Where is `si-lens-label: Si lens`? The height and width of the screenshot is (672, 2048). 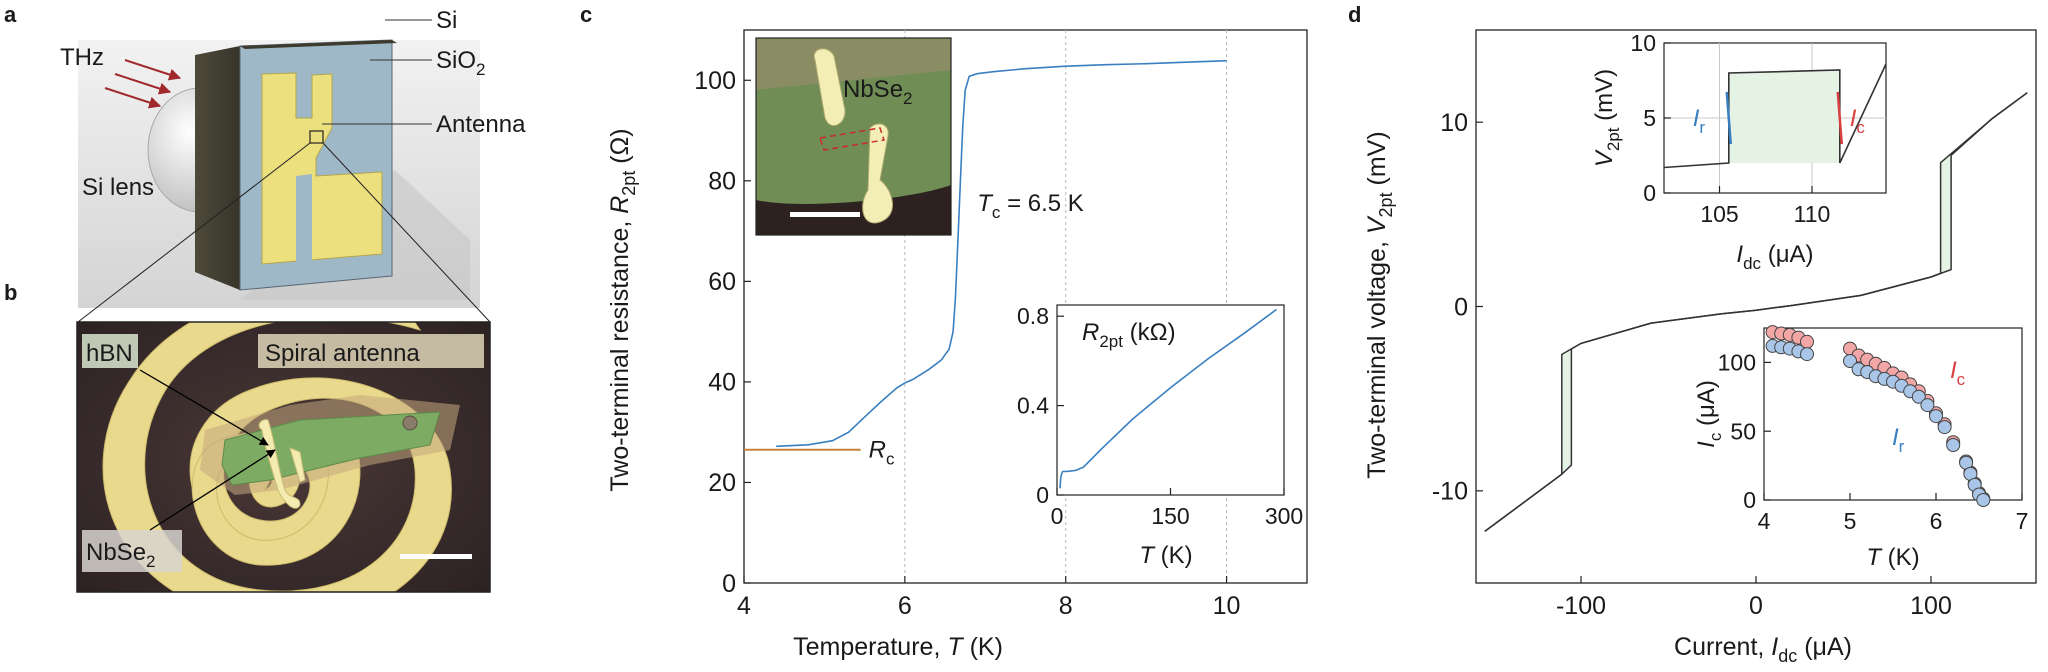 si-lens-label: Si lens is located at coordinates (118, 187).